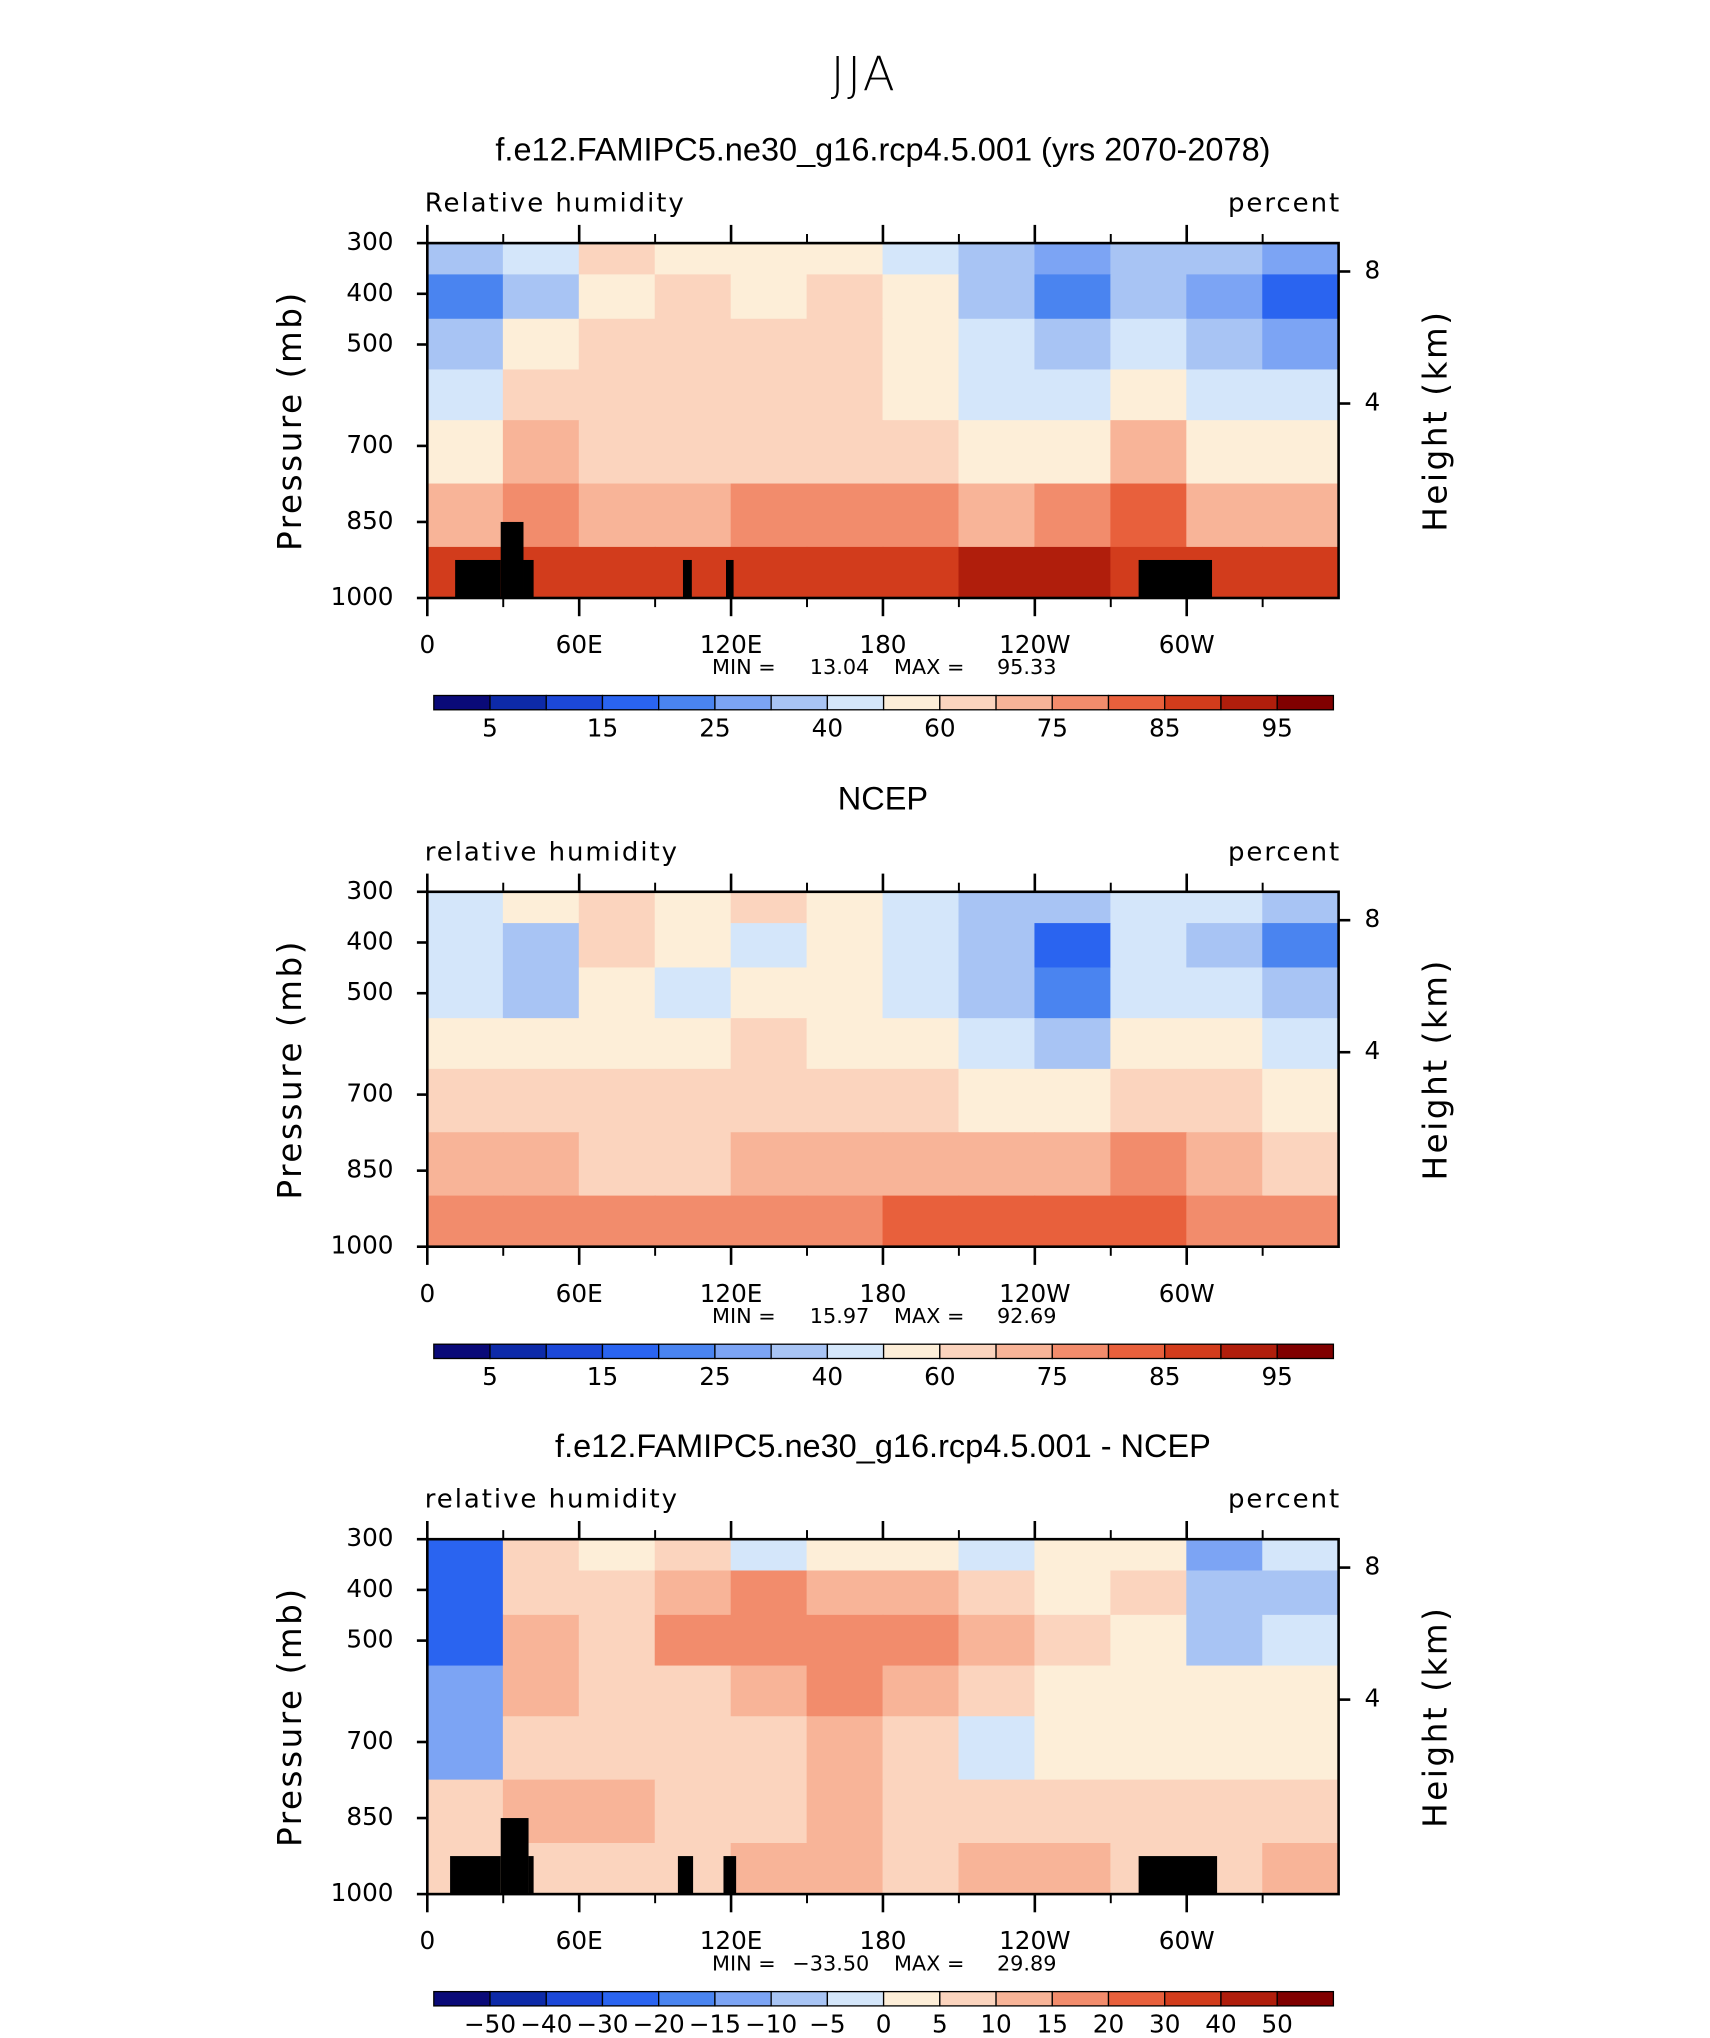 The width and height of the screenshot is (1710, 2038). What do you see at coordinates (290, 1716) in the screenshot?
I see `y-axis-label: Pressure (mb)` at bounding box center [290, 1716].